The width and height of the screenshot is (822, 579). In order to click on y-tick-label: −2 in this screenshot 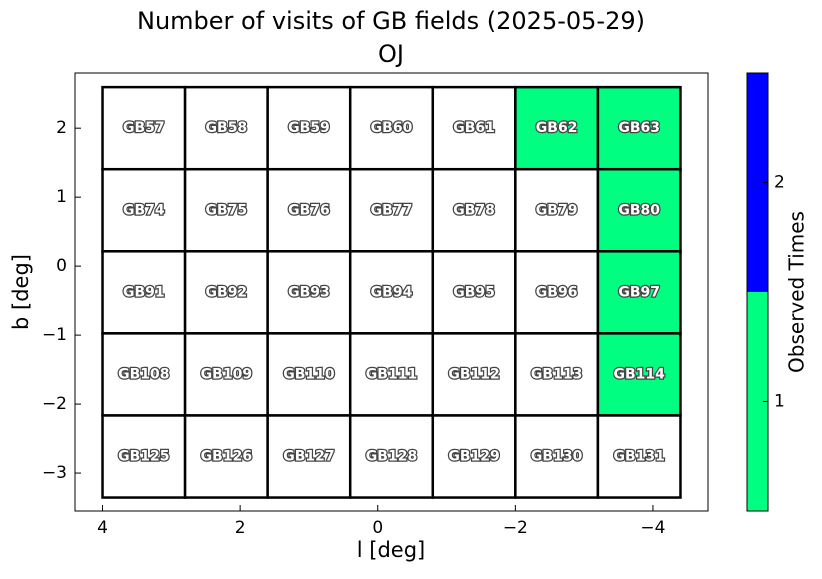, I will do `click(54, 404)`.